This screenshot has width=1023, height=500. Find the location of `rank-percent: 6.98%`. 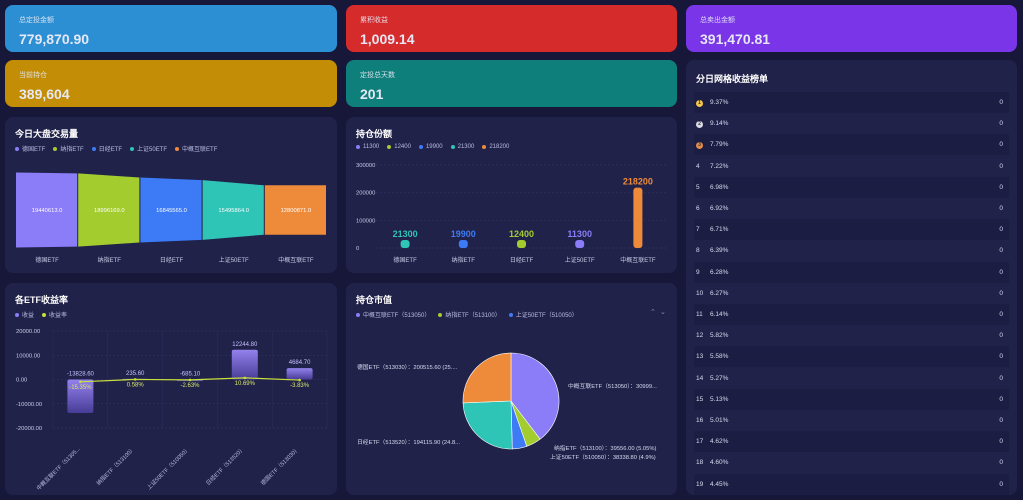

rank-percent: 6.98% is located at coordinates (719, 187).